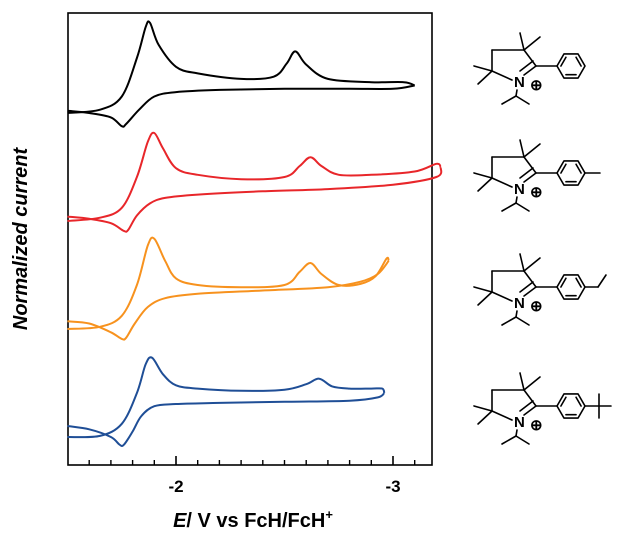 The width and height of the screenshot is (621, 541). I want to click on phenyl-ring, so click(571, 66).